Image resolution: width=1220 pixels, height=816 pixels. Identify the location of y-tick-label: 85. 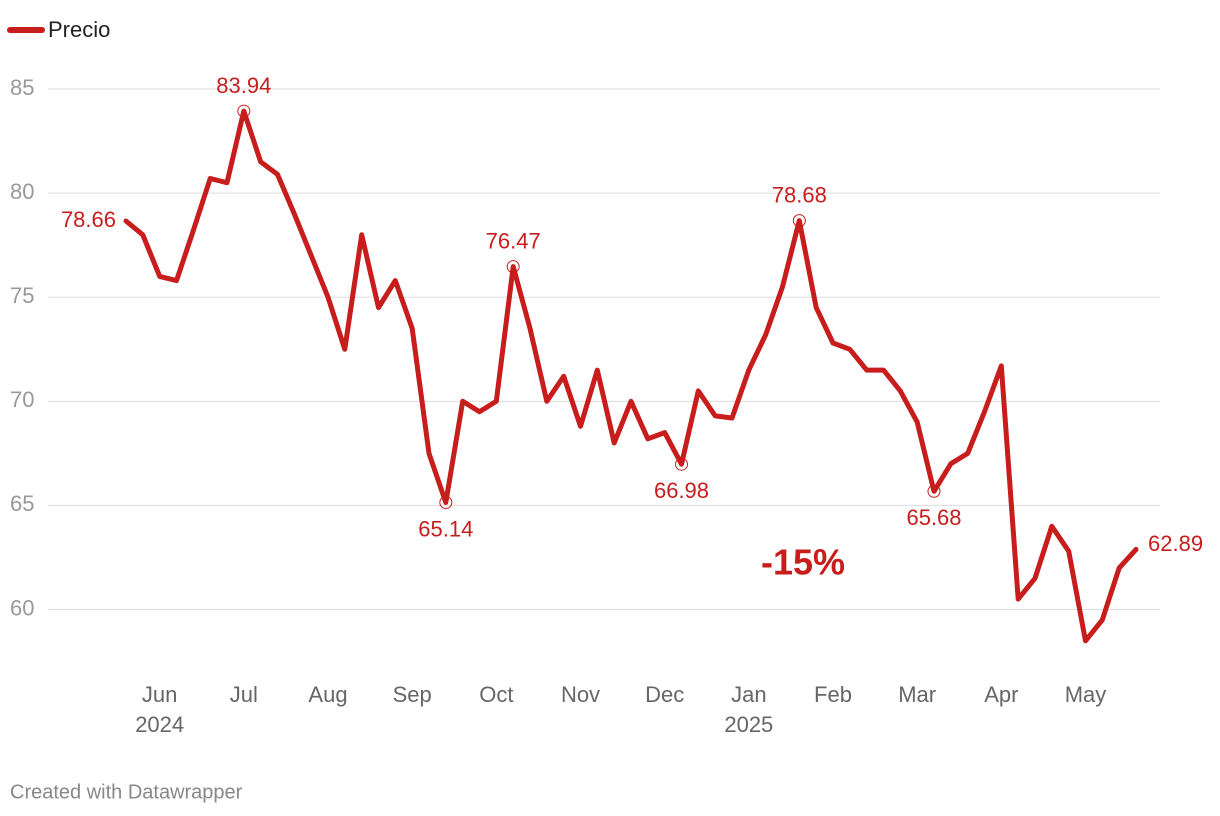
(22, 87).